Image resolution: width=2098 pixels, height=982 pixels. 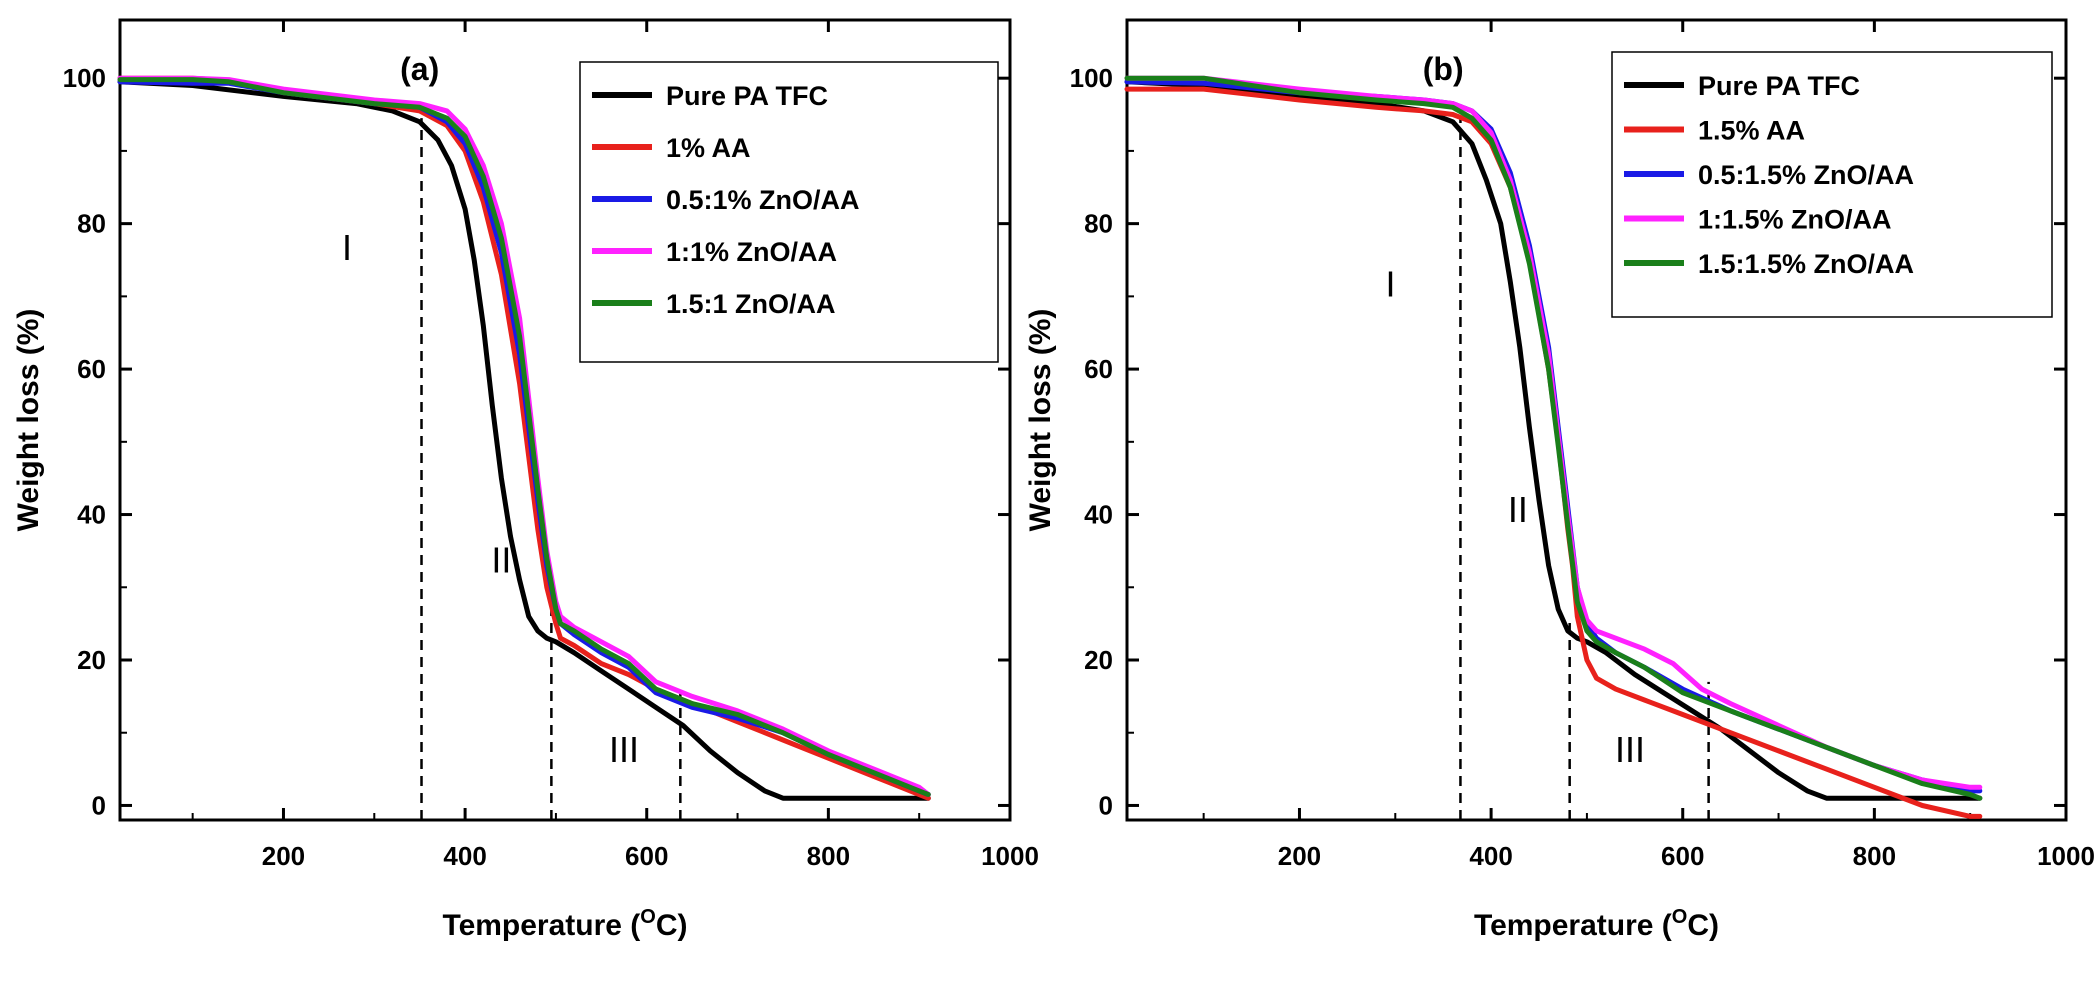 I want to click on legend-label: 1:1% ZnO/AA, so click(x=751, y=252).